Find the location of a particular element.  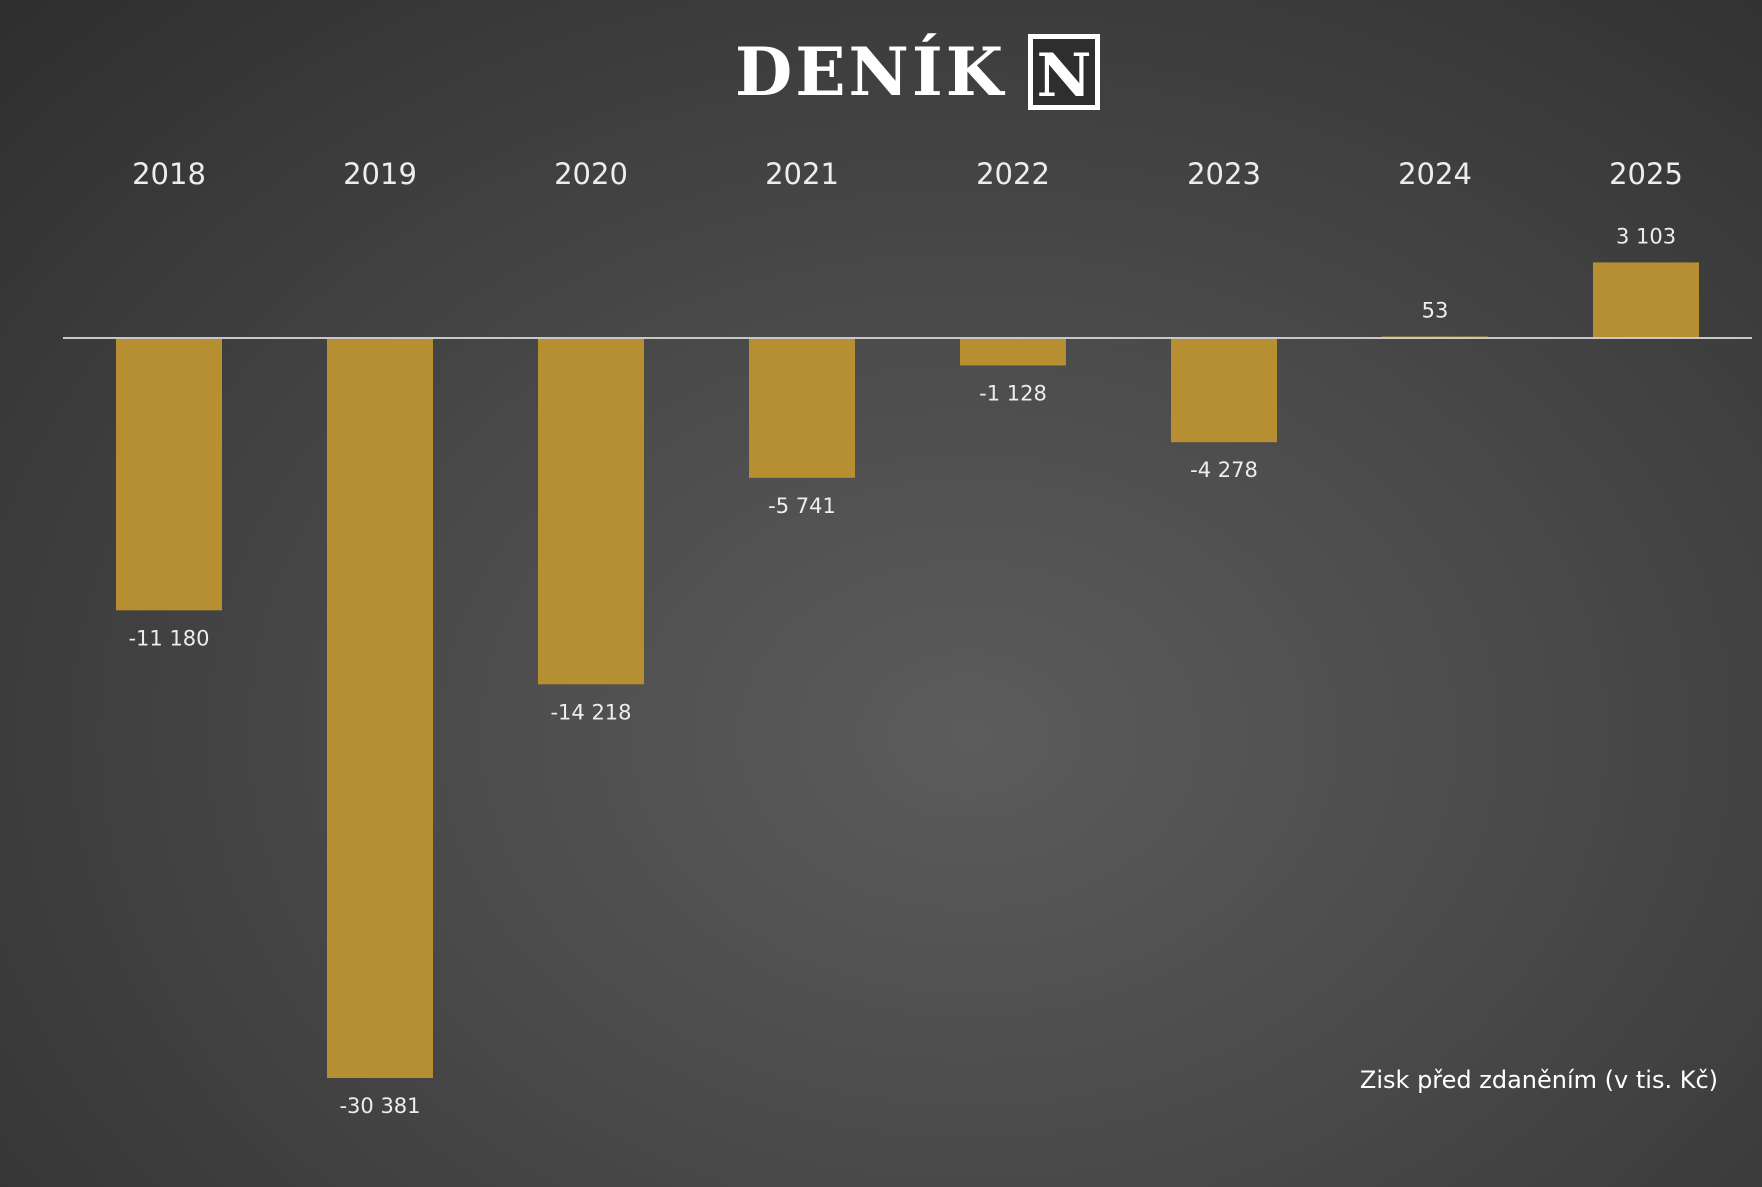

category-label-2019: 2019 is located at coordinates (380, 174).